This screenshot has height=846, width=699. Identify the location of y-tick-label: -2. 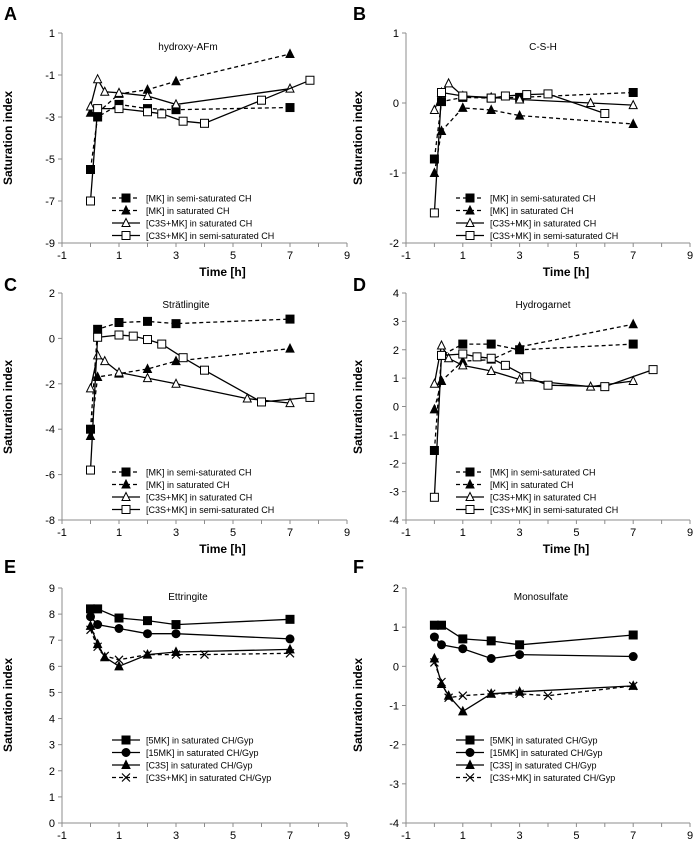
(394, 244).